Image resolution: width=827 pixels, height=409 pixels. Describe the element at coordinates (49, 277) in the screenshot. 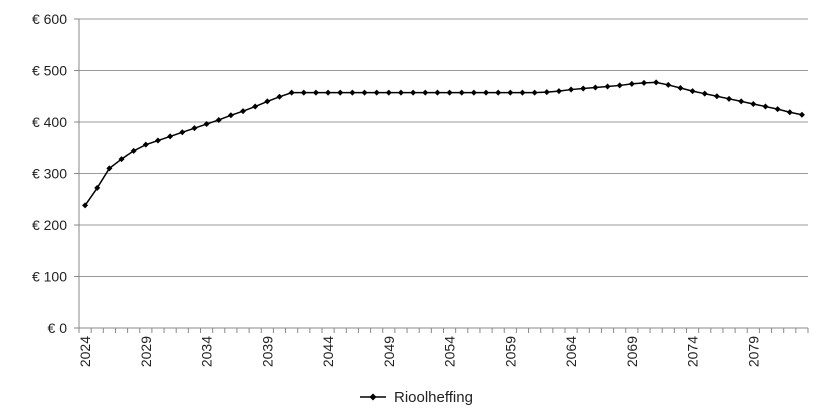

I see `y-tick-label: € 100` at that location.